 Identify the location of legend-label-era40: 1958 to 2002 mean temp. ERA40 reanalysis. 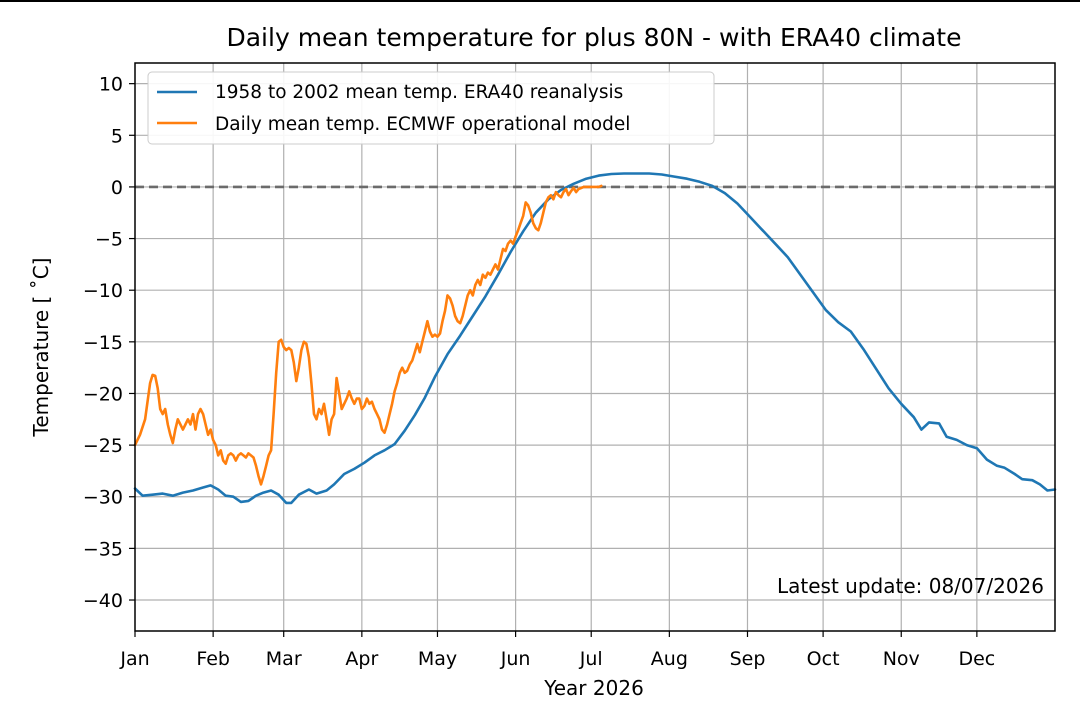
(419, 92).